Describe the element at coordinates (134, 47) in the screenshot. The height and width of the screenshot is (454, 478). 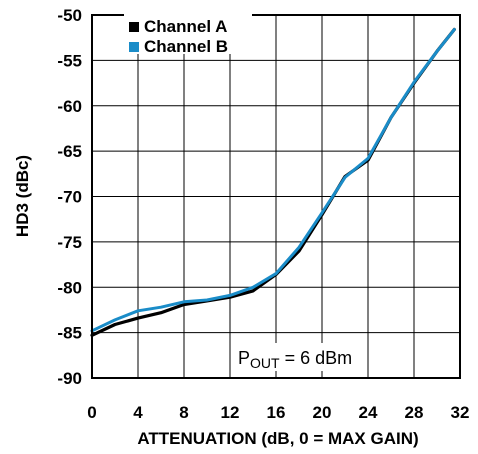
I see `legend-swatch-channel-b` at that location.